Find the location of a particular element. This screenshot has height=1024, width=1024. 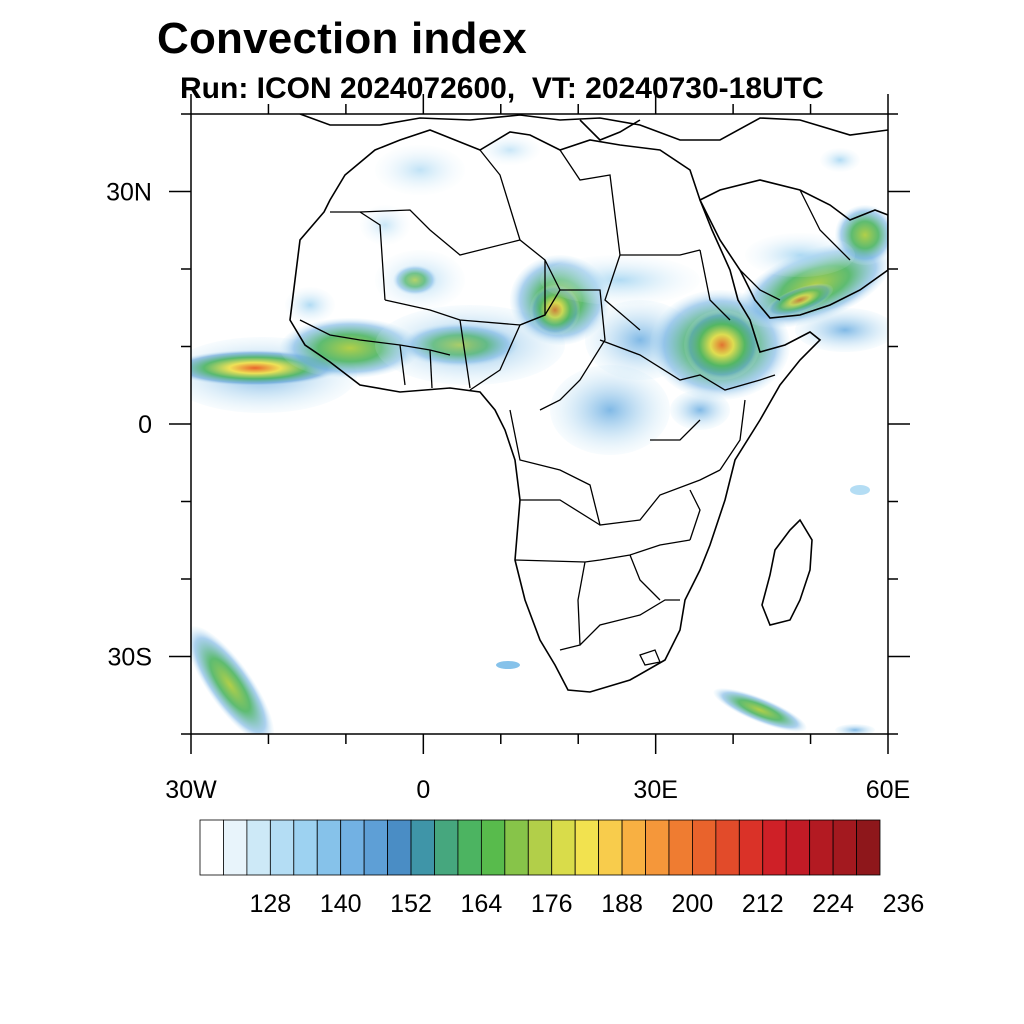

colorbar-label: 224 is located at coordinates (833, 904).